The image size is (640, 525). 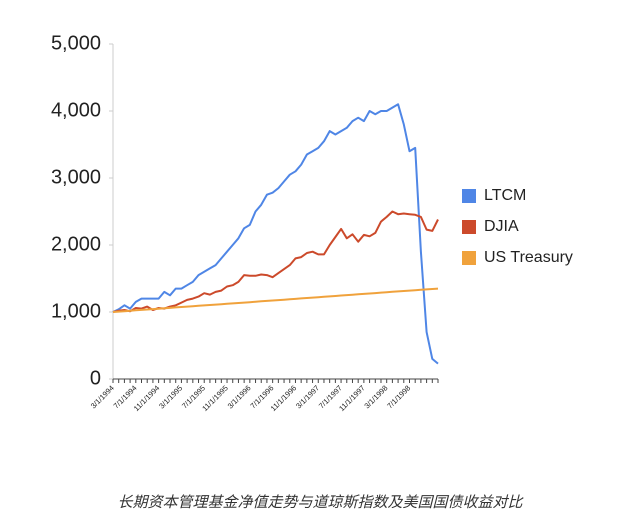 I want to click on legend-label: US Treasury, so click(x=528, y=257).